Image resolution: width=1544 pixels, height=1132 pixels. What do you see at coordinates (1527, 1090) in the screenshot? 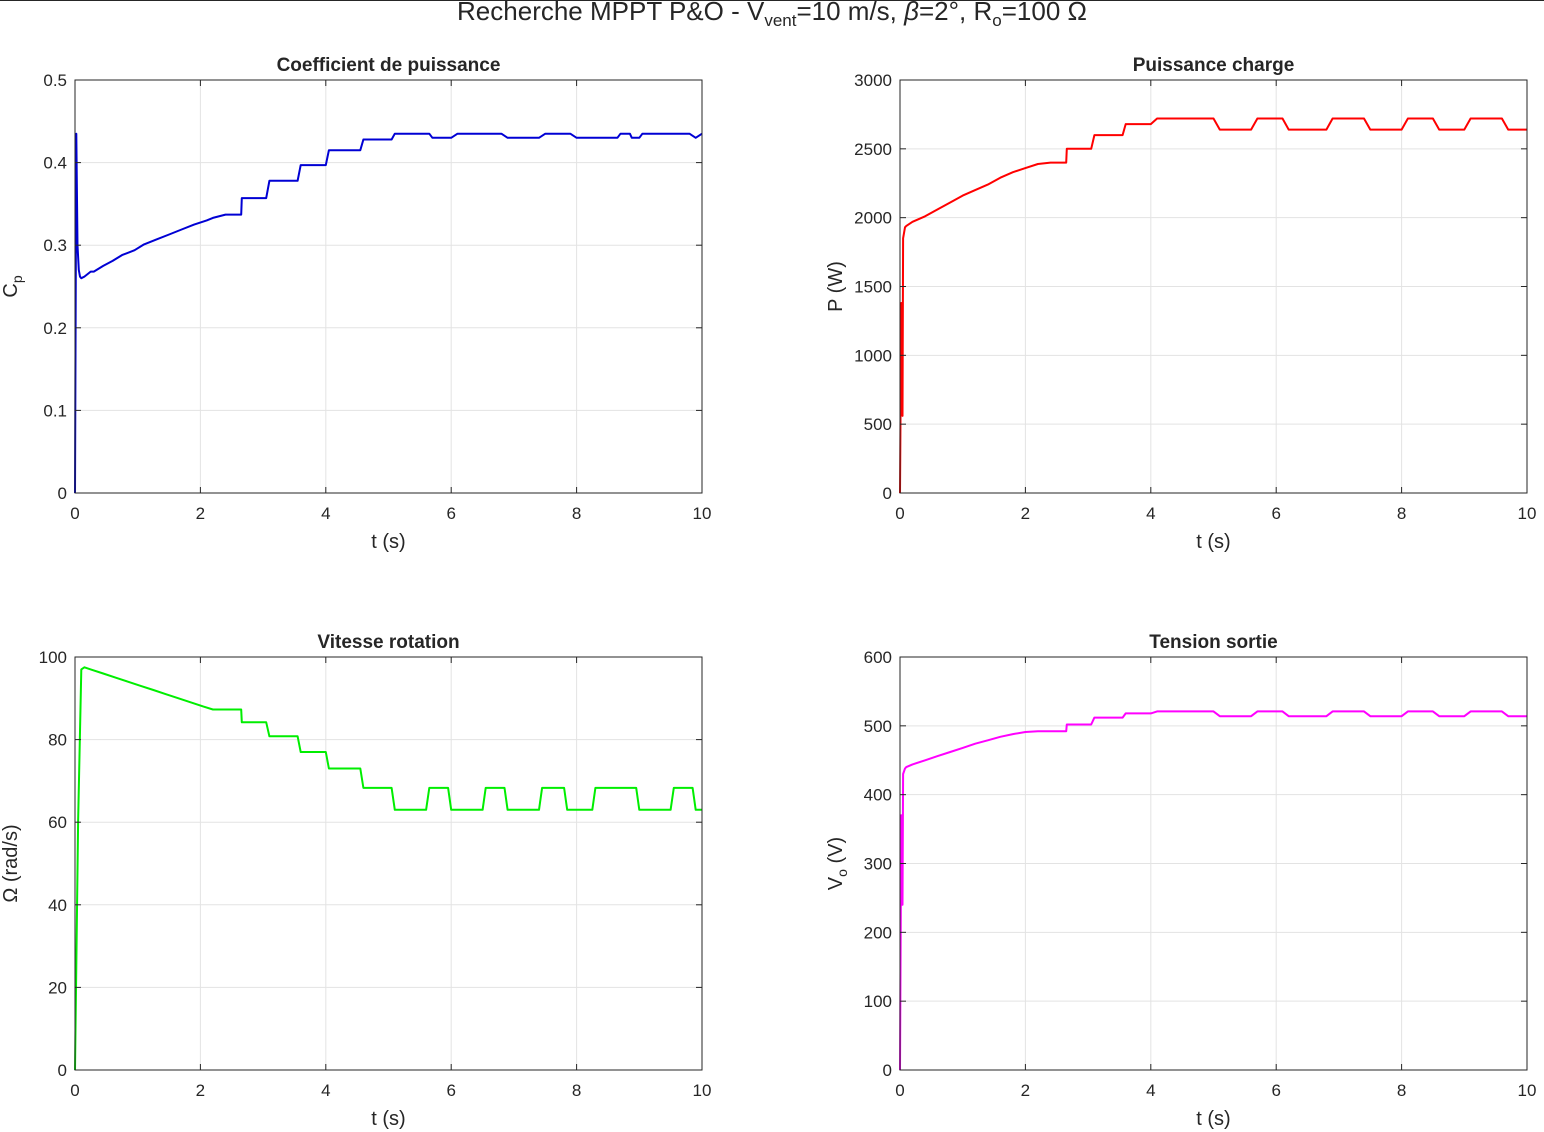
I see `x-tick-label-voltage: 10` at bounding box center [1527, 1090].